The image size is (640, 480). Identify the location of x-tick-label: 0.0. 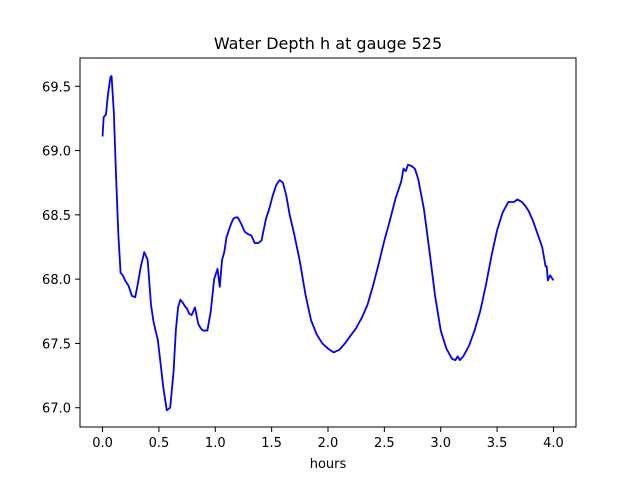
(102, 443).